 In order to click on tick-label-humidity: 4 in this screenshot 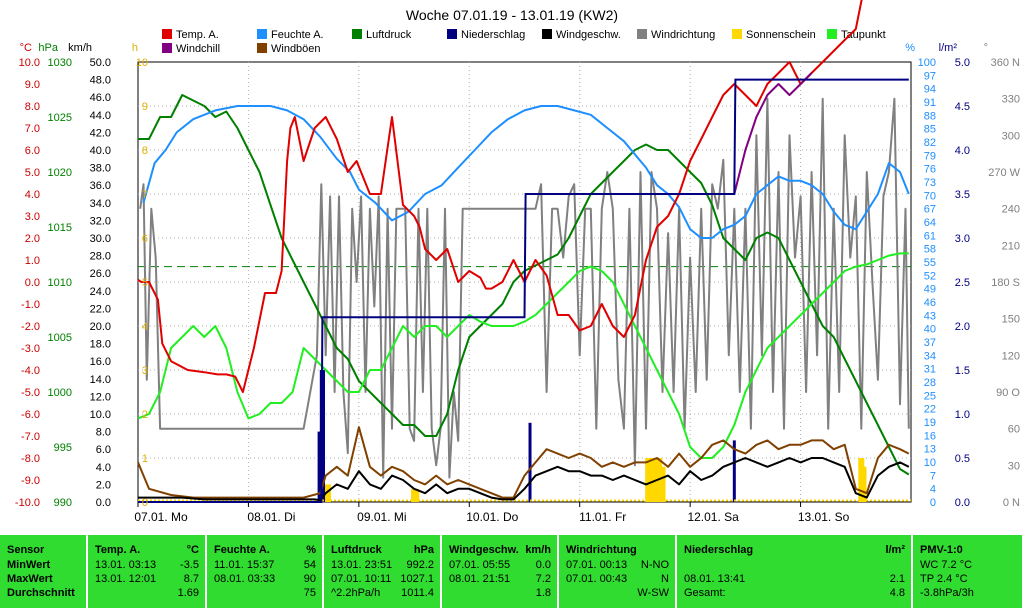, I will do `click(933, 490)`.